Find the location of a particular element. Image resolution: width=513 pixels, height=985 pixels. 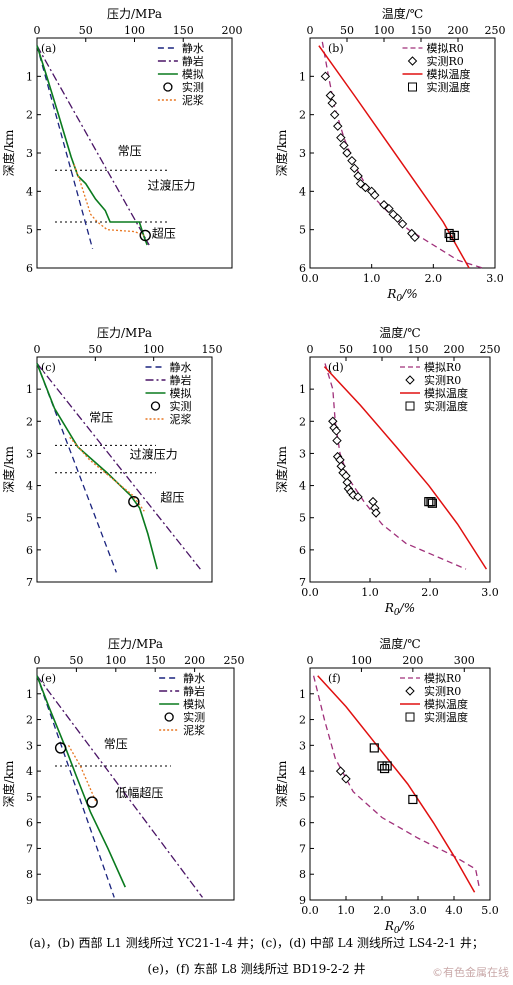

x-tick-label: 200 is located at coordinates (194, 660).